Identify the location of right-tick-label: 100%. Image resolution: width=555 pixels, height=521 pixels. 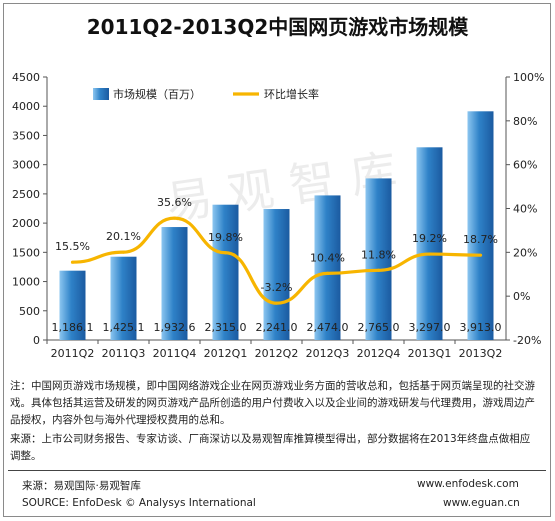
(528, 77).